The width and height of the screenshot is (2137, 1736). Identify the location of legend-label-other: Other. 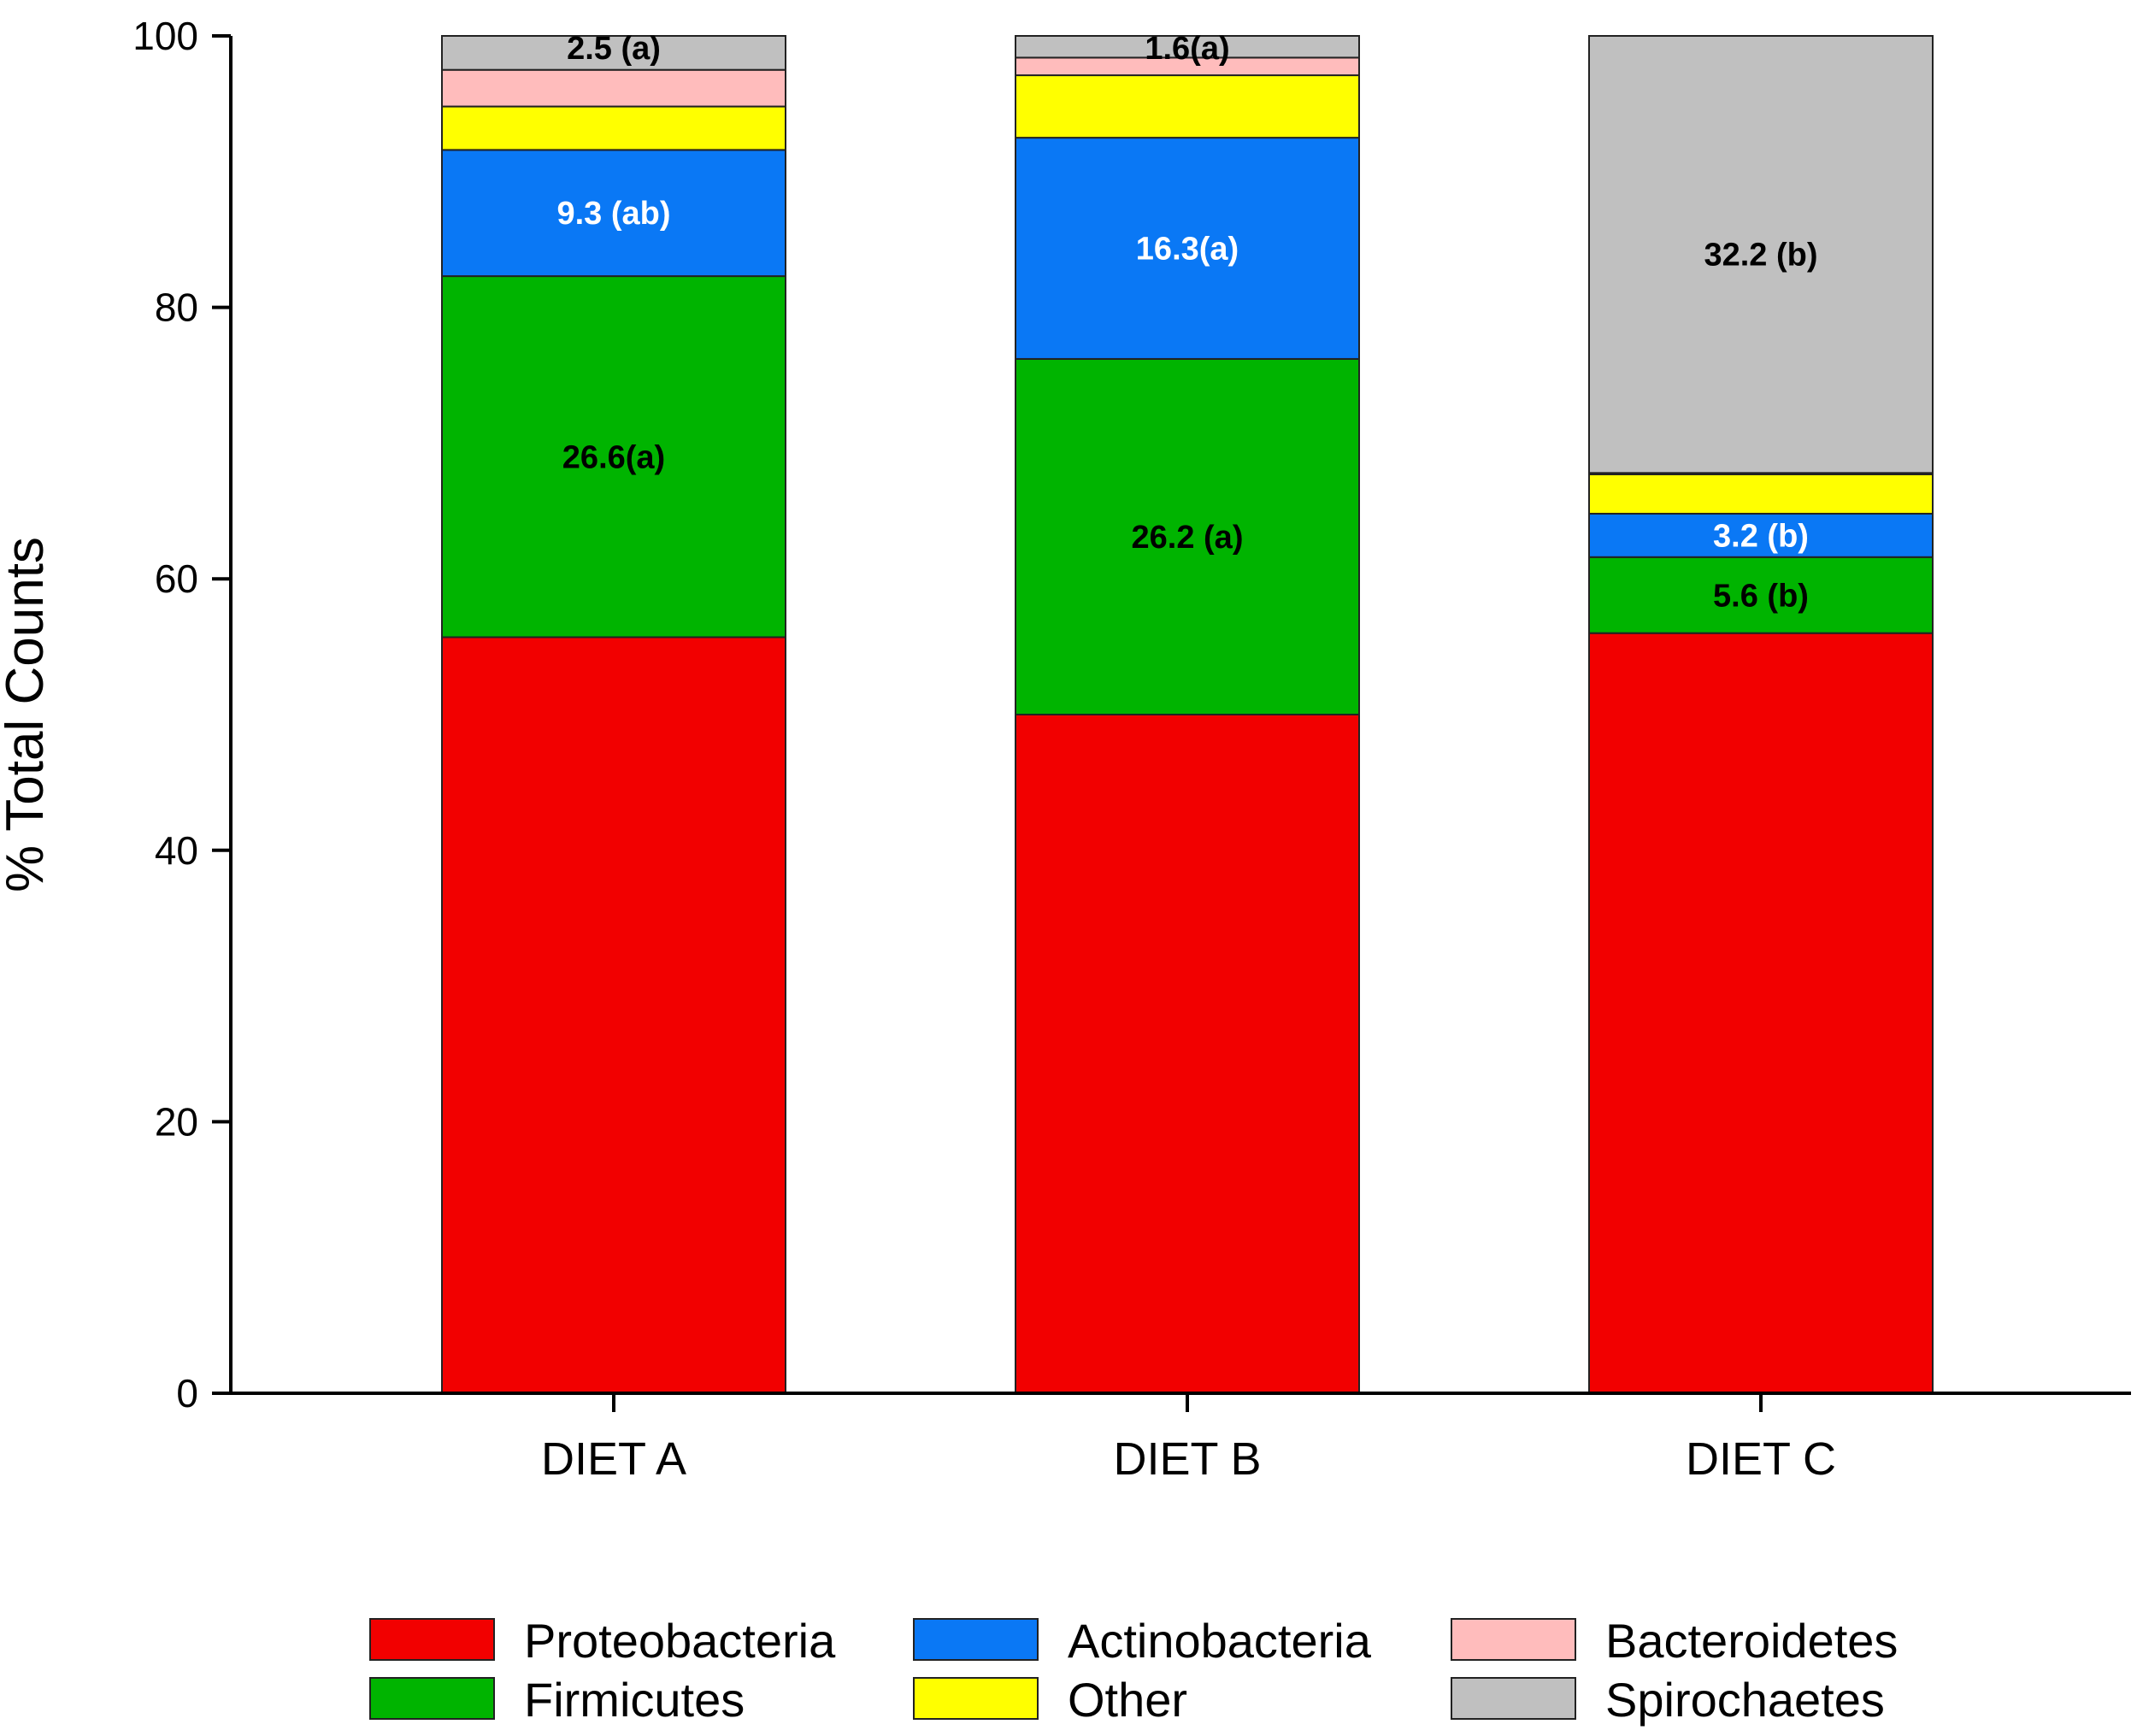
(1127, 1700).